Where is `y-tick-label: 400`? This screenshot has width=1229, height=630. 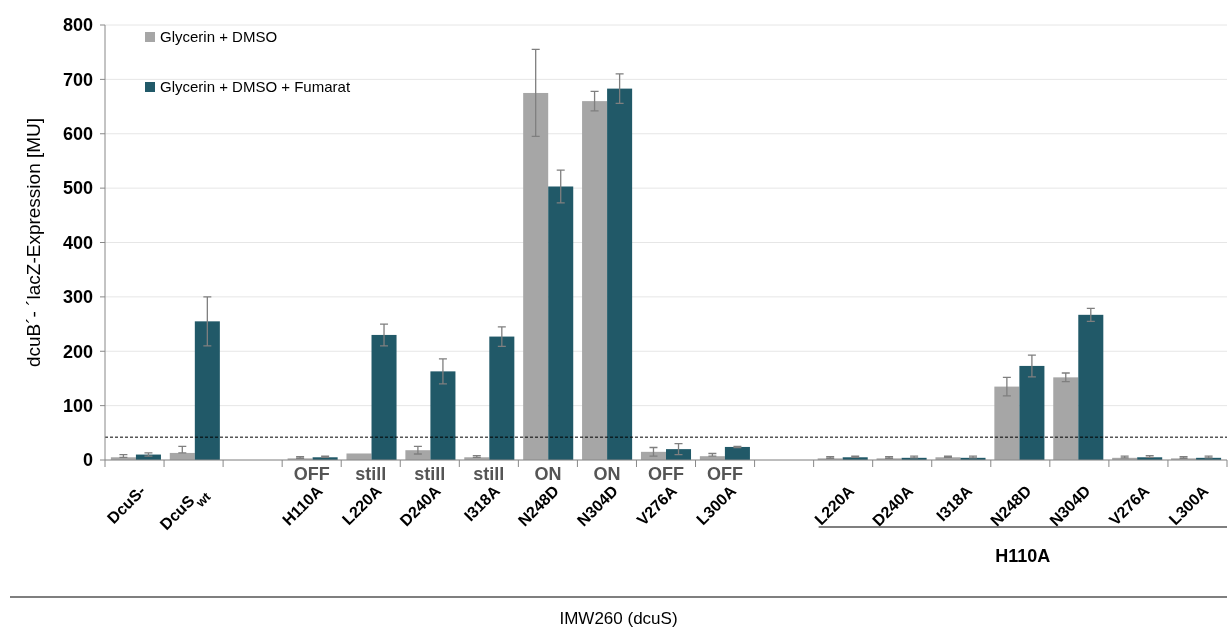 y-tick-label: 400 is located at coordinates (77, 242).